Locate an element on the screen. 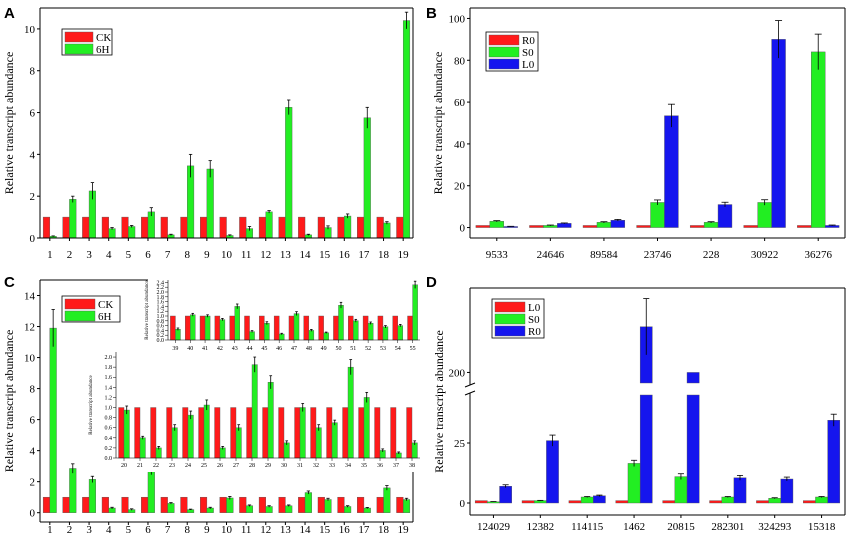 This screenshot has width=851, height=544. y-tick-label: 6 is located at coordinates (33, 114).